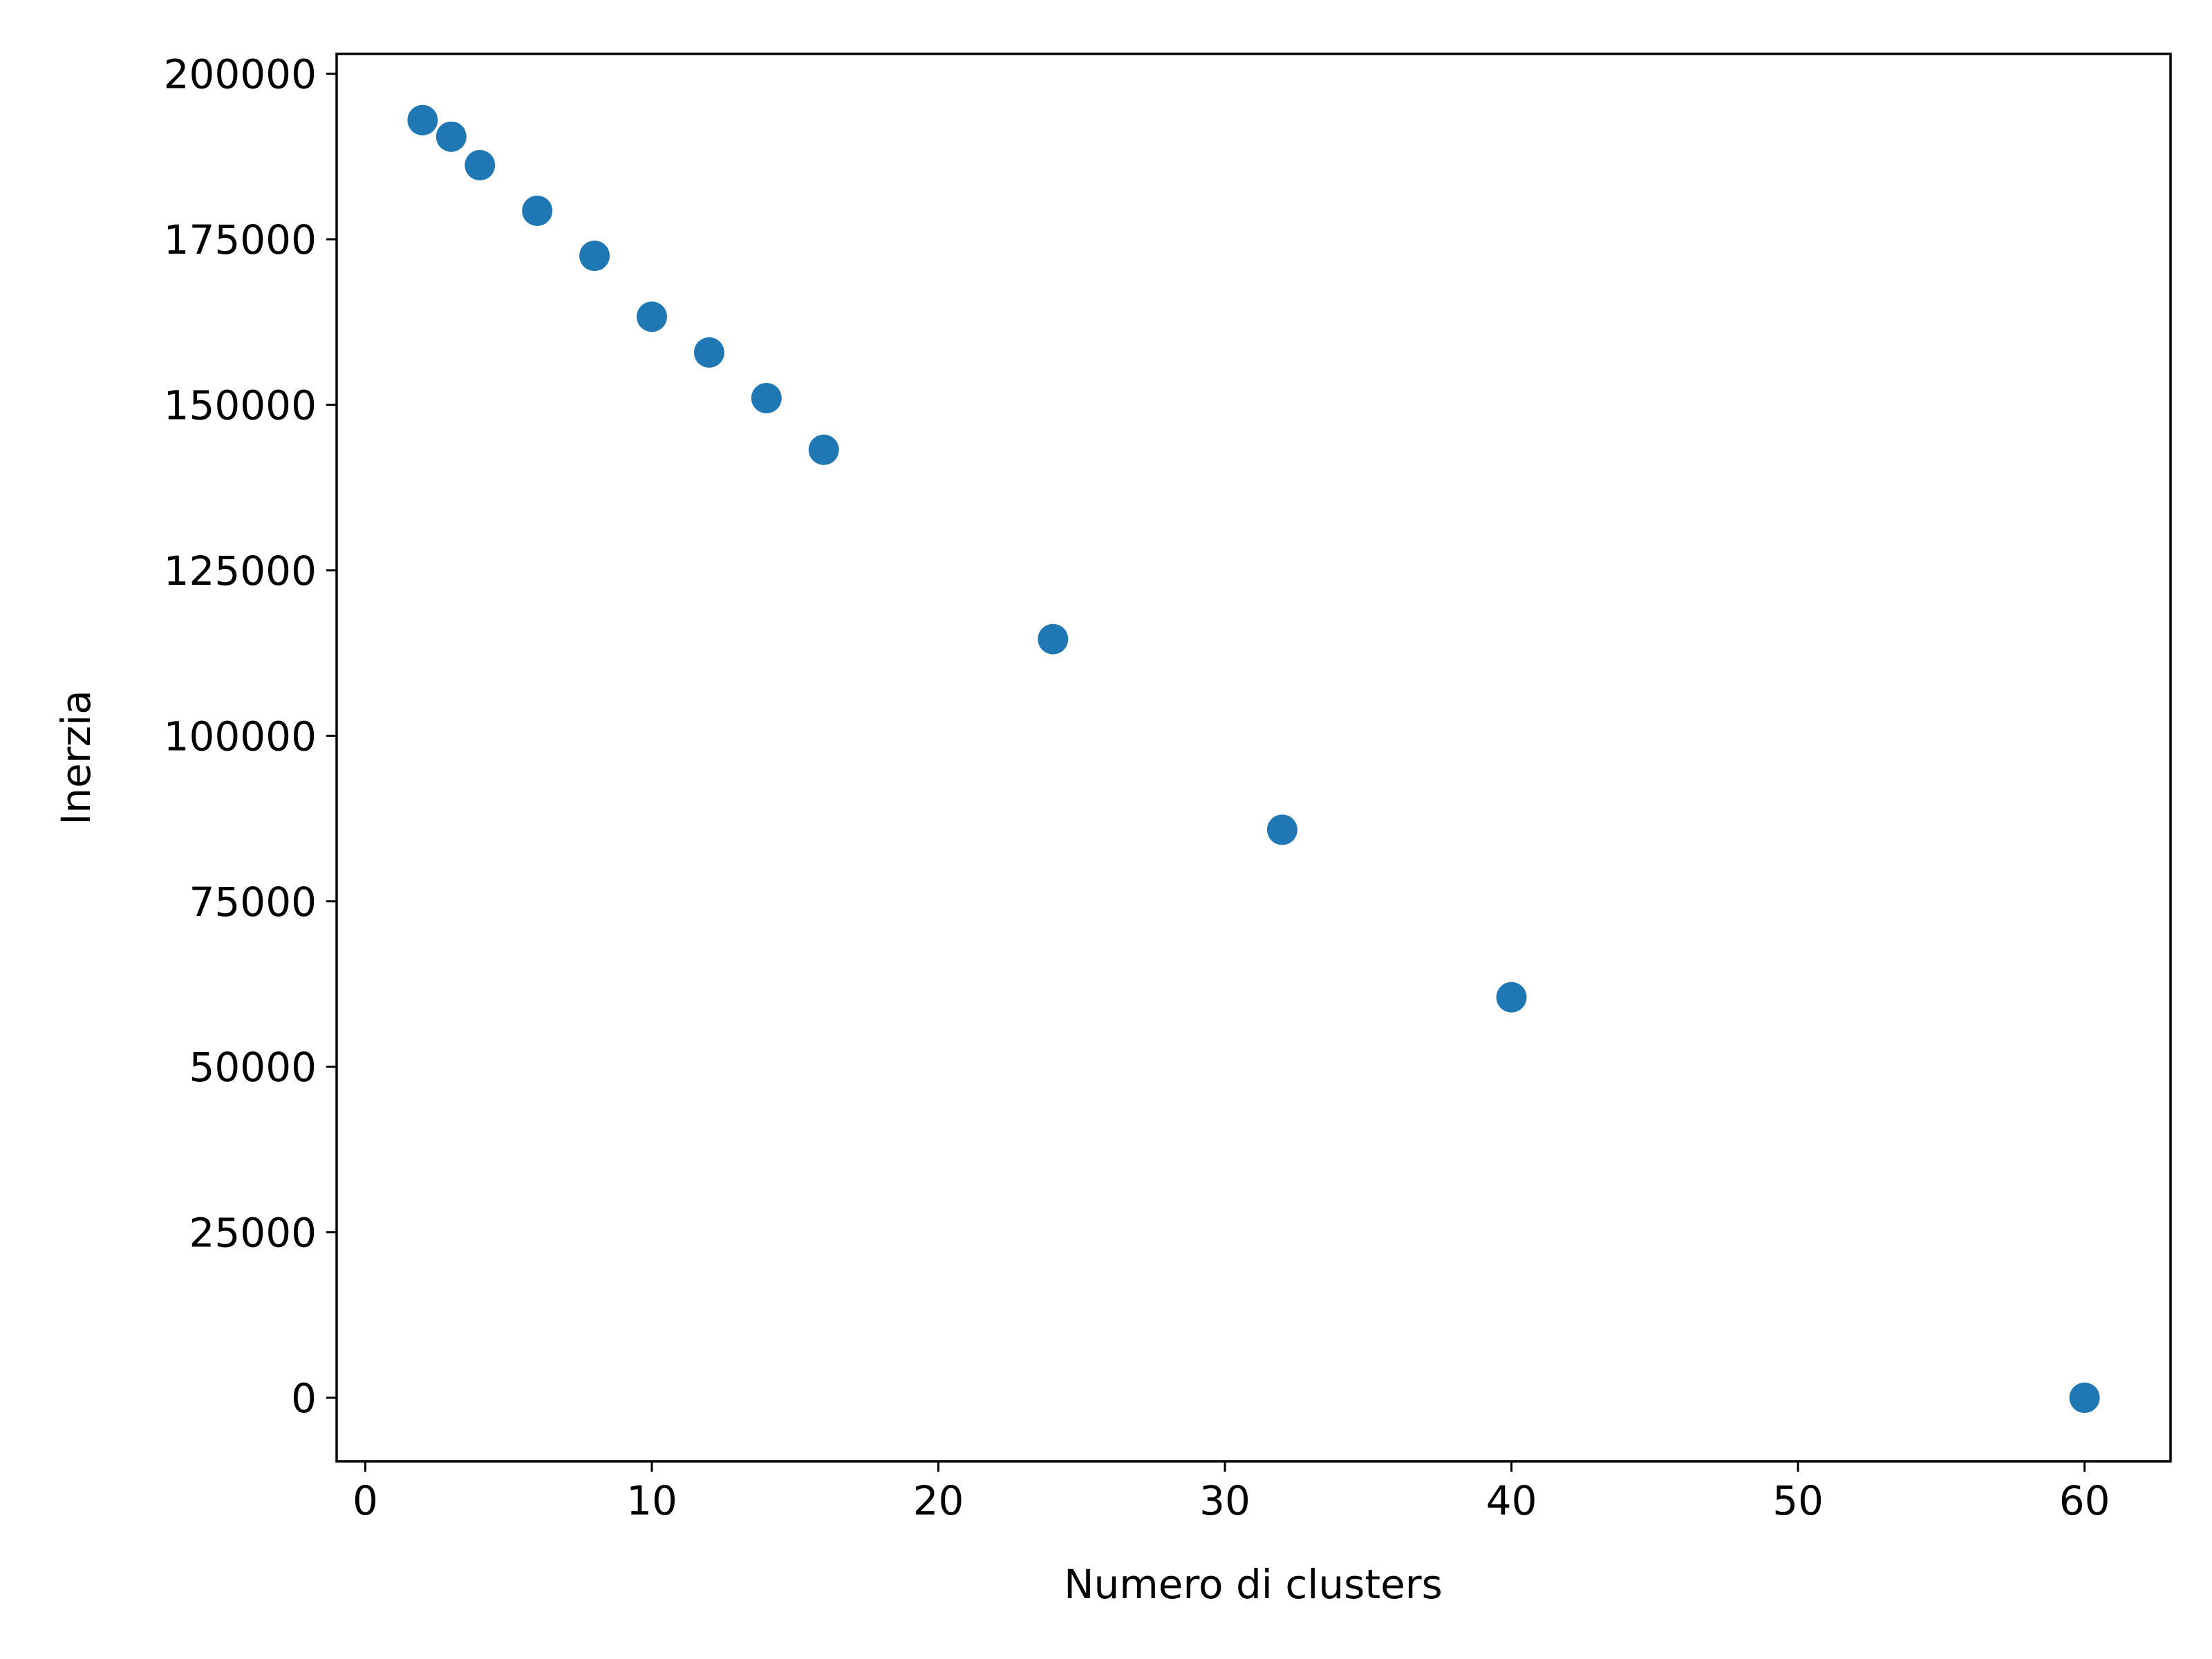 This screenshot has height=1659, width=2212. What do you see at coordinates (240, 570) in the screenshot?
I see `y-tick-label: 125000` at bounding box center [240, 570].